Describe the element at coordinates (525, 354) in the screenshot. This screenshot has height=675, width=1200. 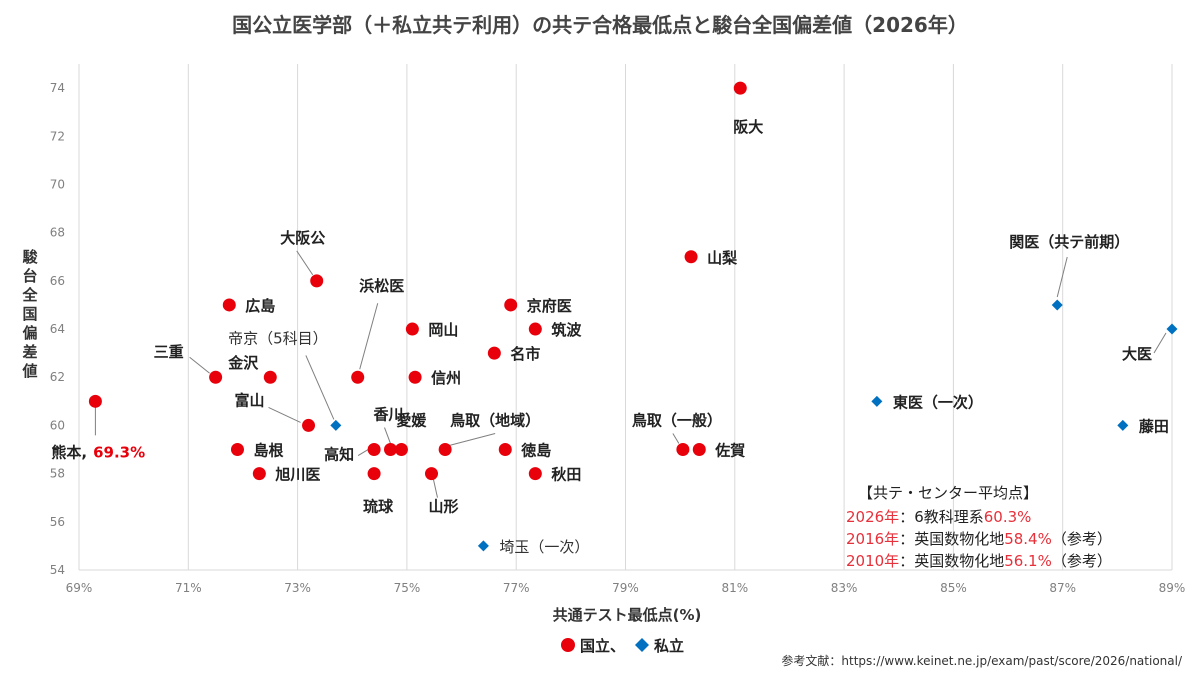
I see `point-label: 名市` at that location.